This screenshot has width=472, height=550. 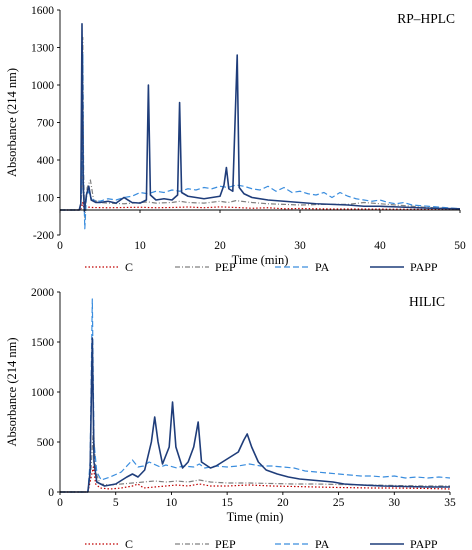 What do you see at coordinates (220, 246) in the screenshot?
I see `rp-hplc-x-tick-label: 20` at bounding box center [220, 246].